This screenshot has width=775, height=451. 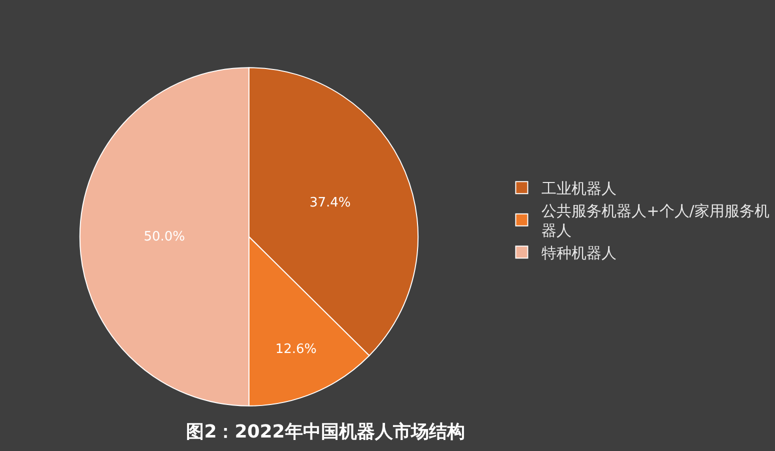 I want to click on legend-label: 特种机器人, so click(x=579, y=253).